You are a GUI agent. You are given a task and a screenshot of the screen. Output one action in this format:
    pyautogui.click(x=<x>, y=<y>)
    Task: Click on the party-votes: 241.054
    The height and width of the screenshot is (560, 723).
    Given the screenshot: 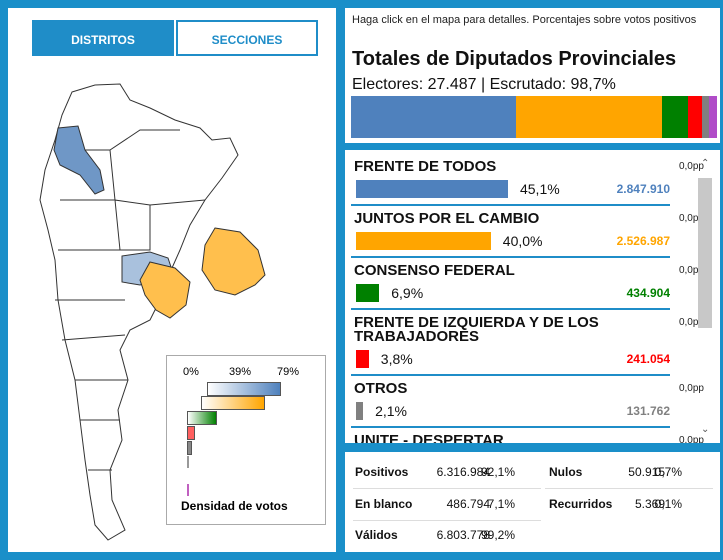 What is the action you would take?
    pyautogui.click(x=648, y=359)
    